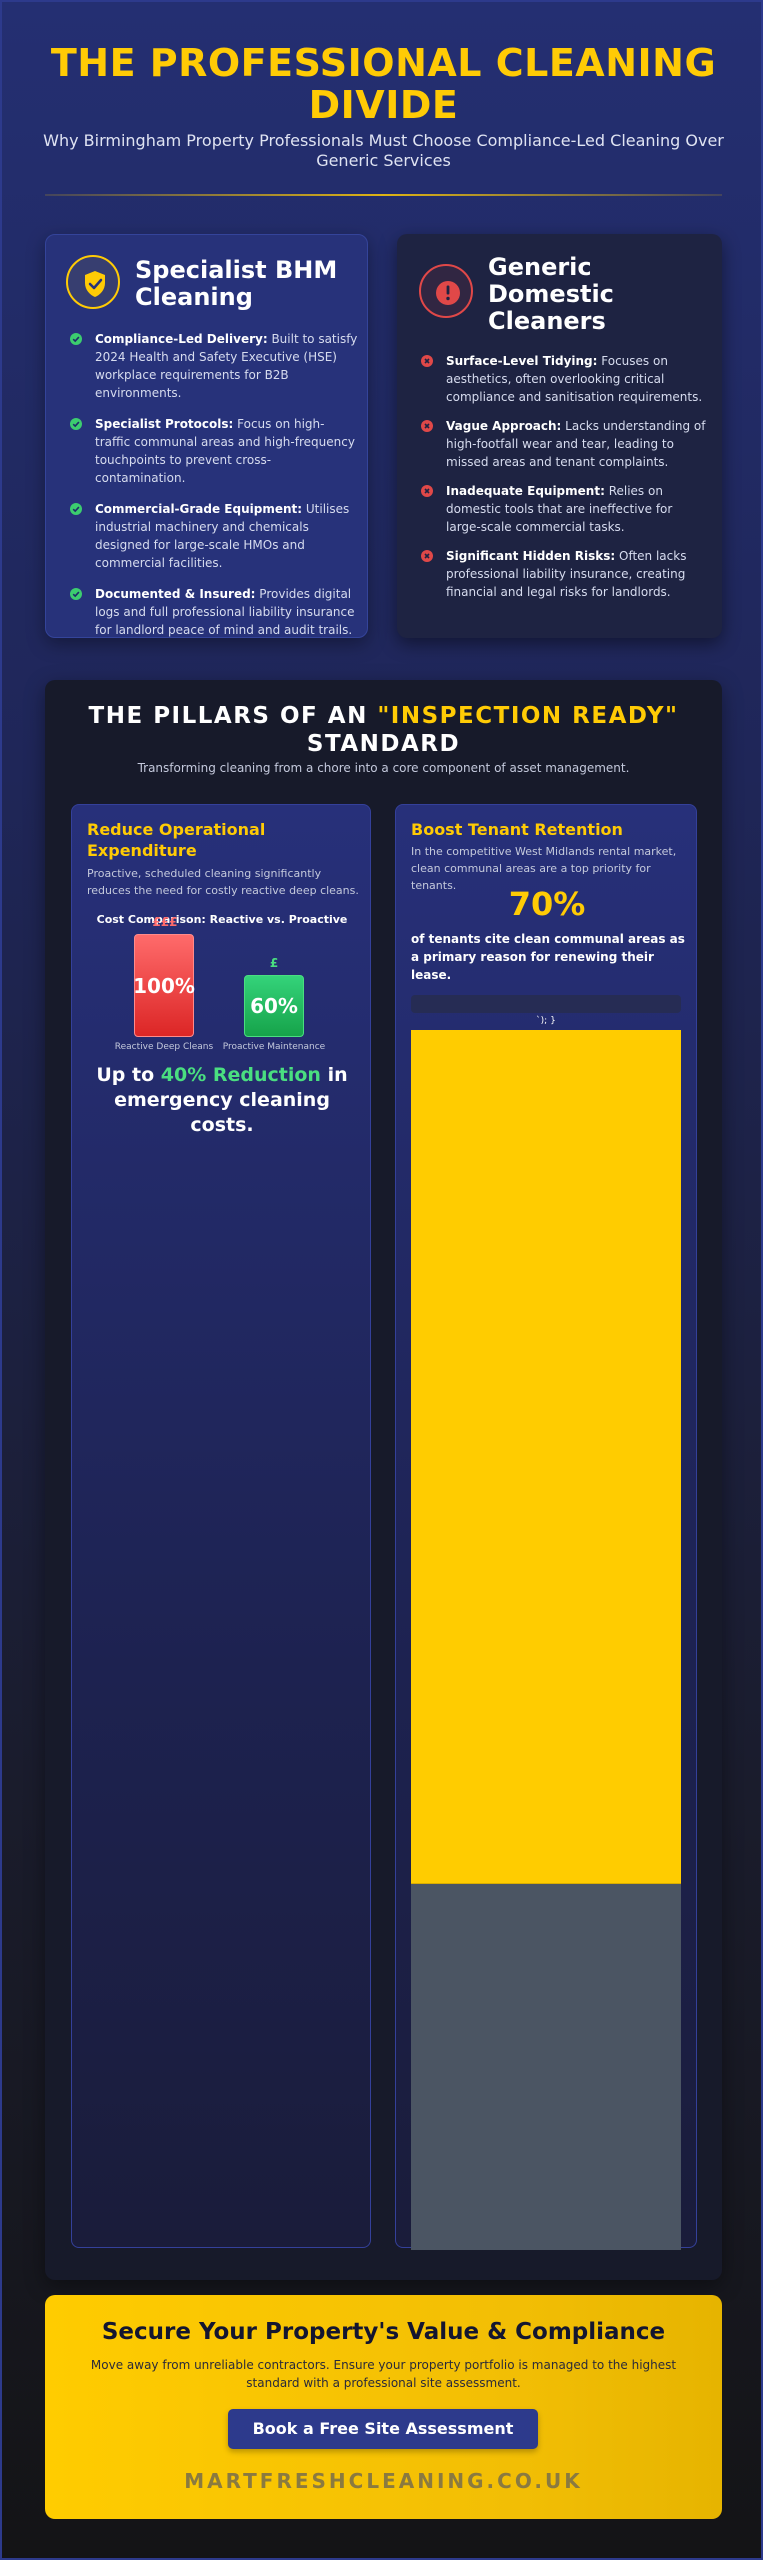 The width and height of the screenshot is (763, 2560). What do you see at coordinates (274, 1047) in the screenshot?
I see `bar-label-proactive: Proactive Maintenance` at bounding box center [274, 1047].